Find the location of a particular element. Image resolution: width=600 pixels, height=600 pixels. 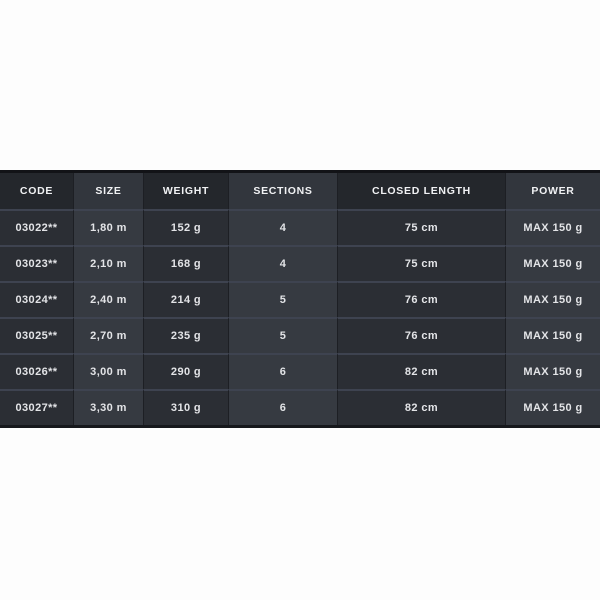

table-row: 03027** 3,30 m 310 g 6 82 cm MAX 150 g is located at coordinates (300, 407).